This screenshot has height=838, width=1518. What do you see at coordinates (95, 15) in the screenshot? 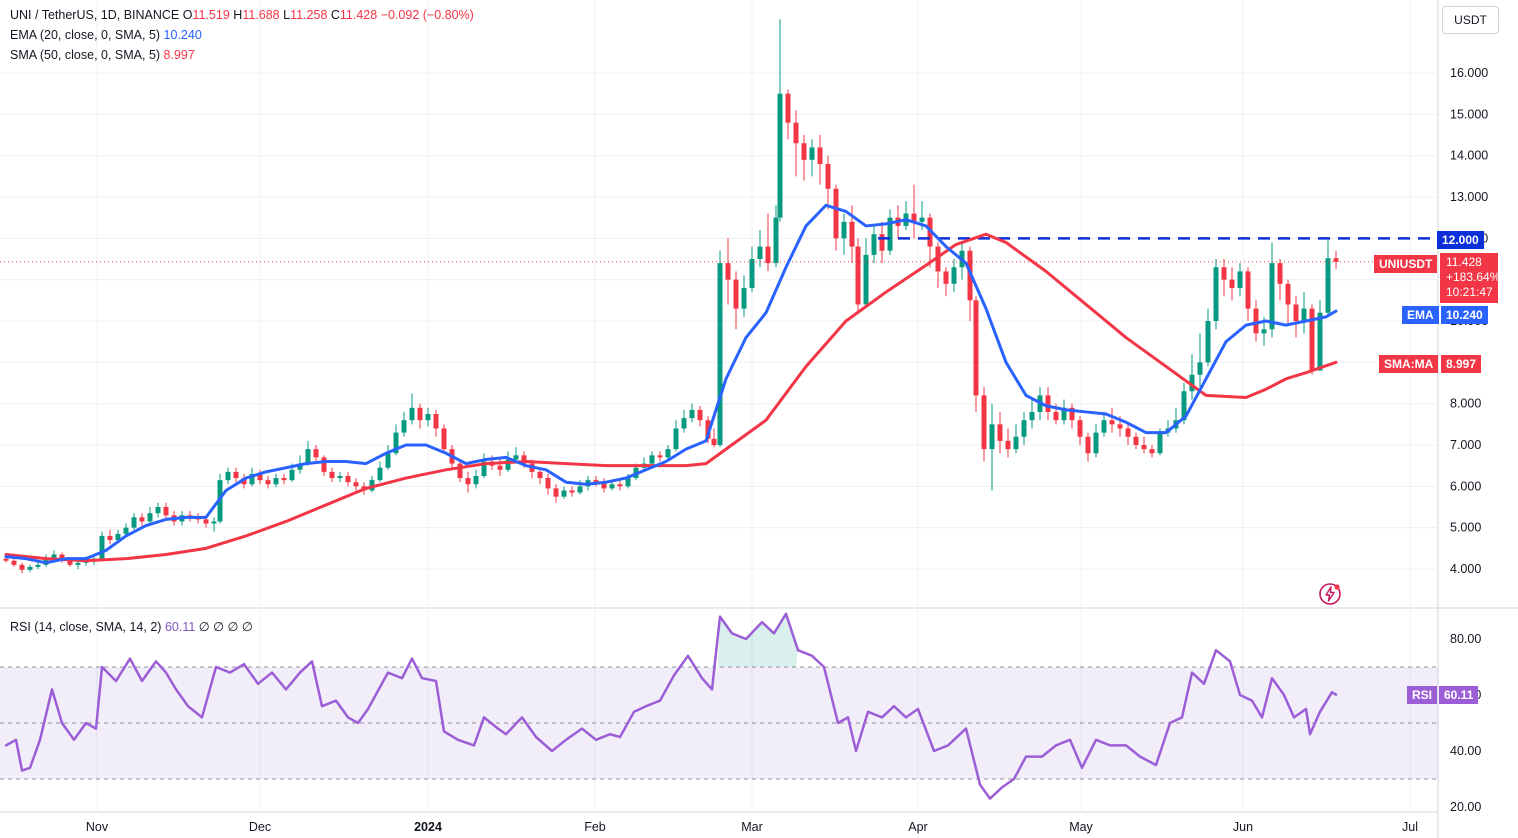
I see `symbol-title: UNI / TetherUS, 1D, BINANCE` at bounding box center [95, 15].